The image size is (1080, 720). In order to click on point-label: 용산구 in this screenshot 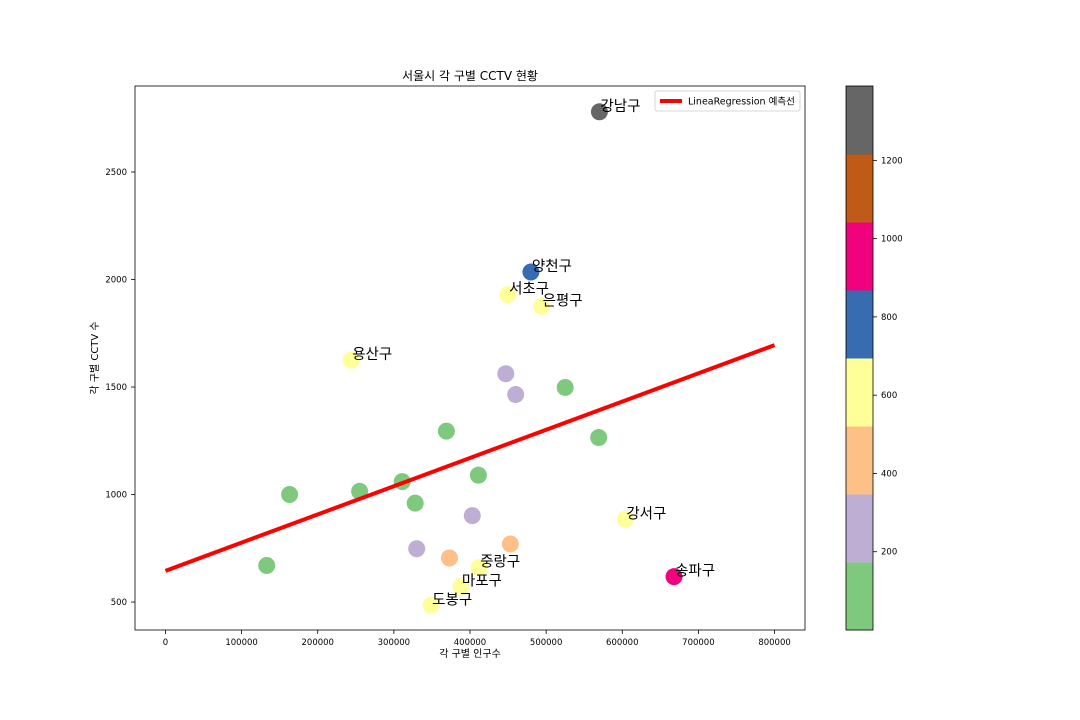, I will do `click(372, 354)`.